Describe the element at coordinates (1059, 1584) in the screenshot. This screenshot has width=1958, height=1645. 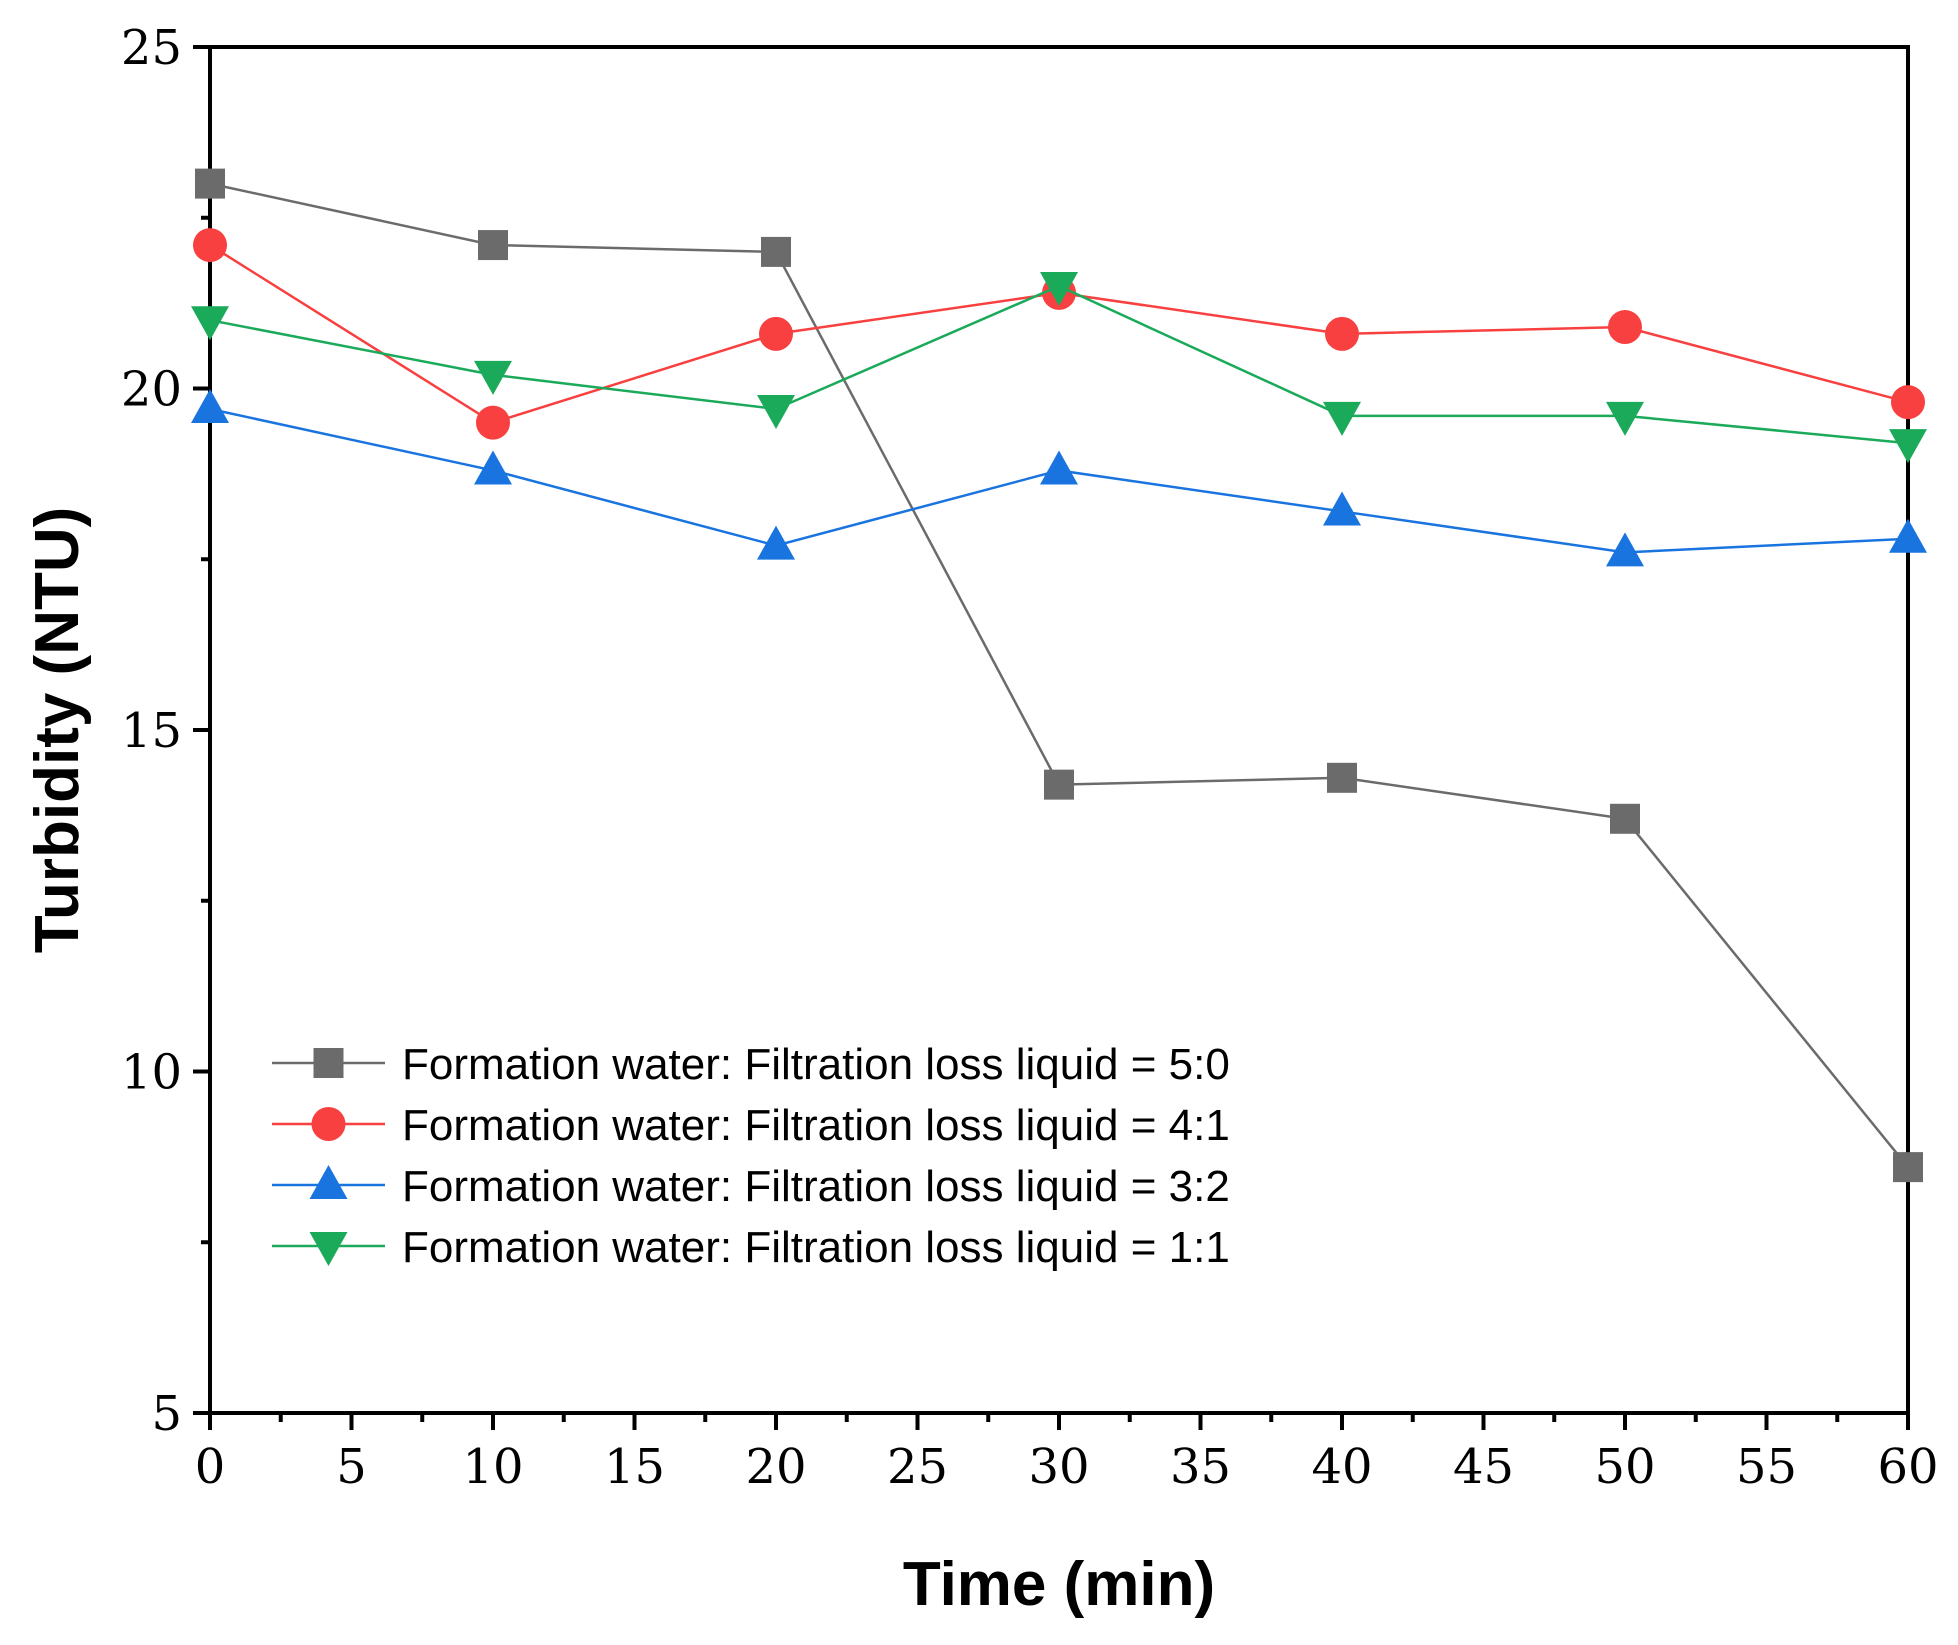
I see `x-axis-title: Time (min)` at that location.